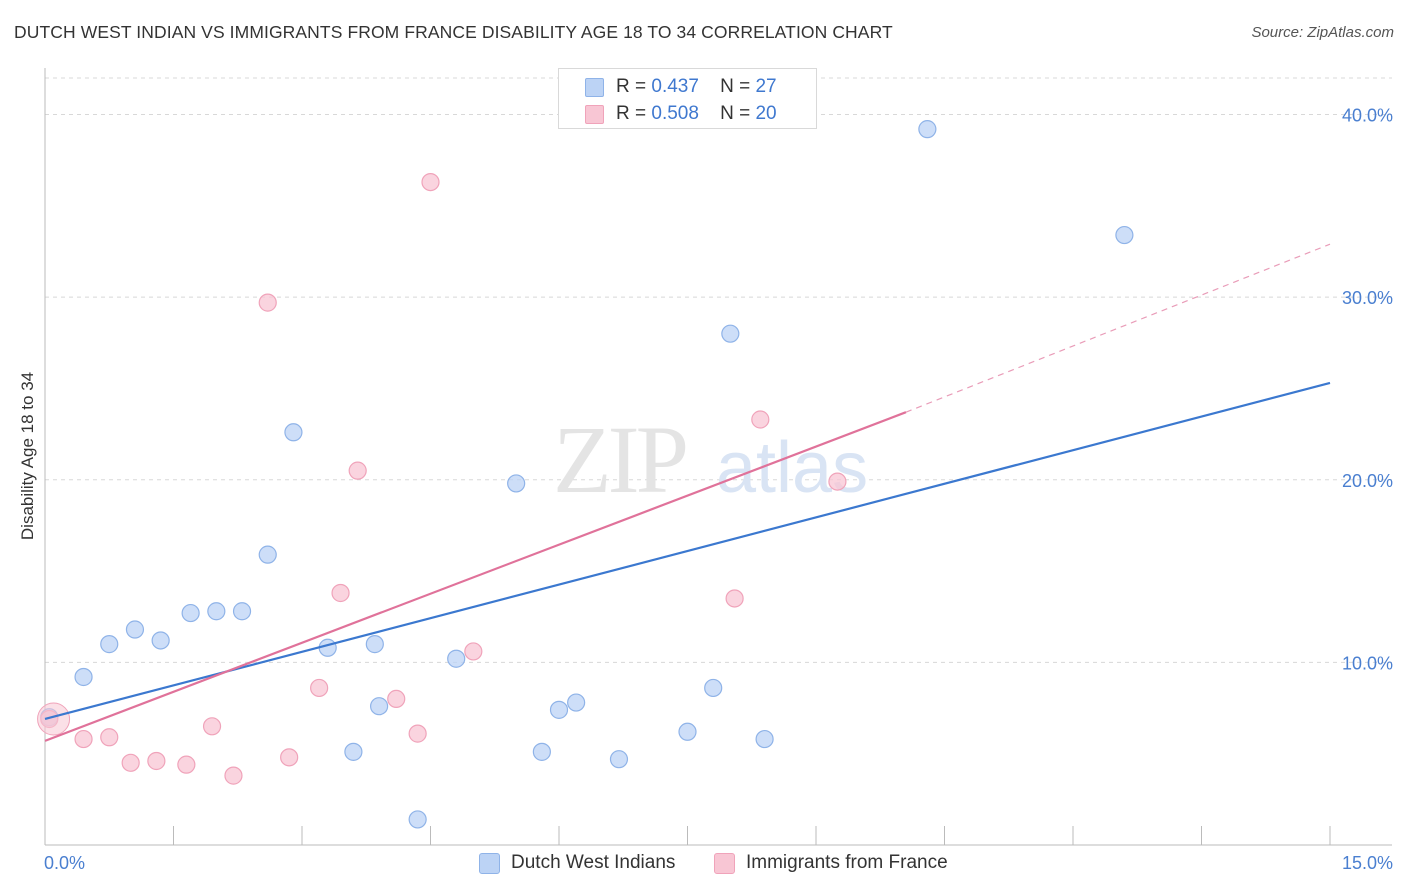  I want to click on legend-text-pink: R = 0.508 N = 20, so click(696, 114).